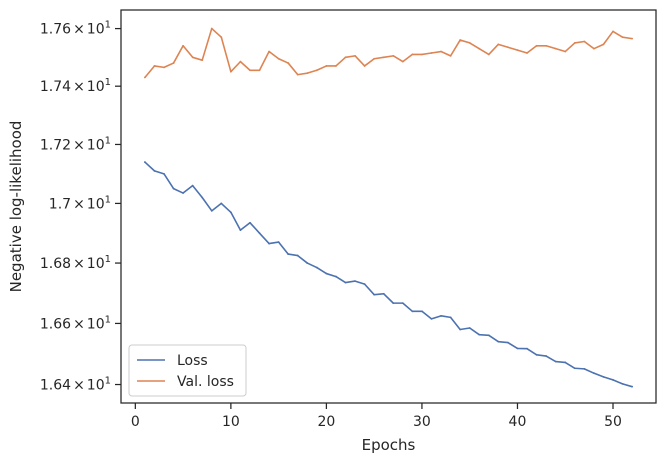  I want to click on x-tick-label: 20, so click(326, 422).